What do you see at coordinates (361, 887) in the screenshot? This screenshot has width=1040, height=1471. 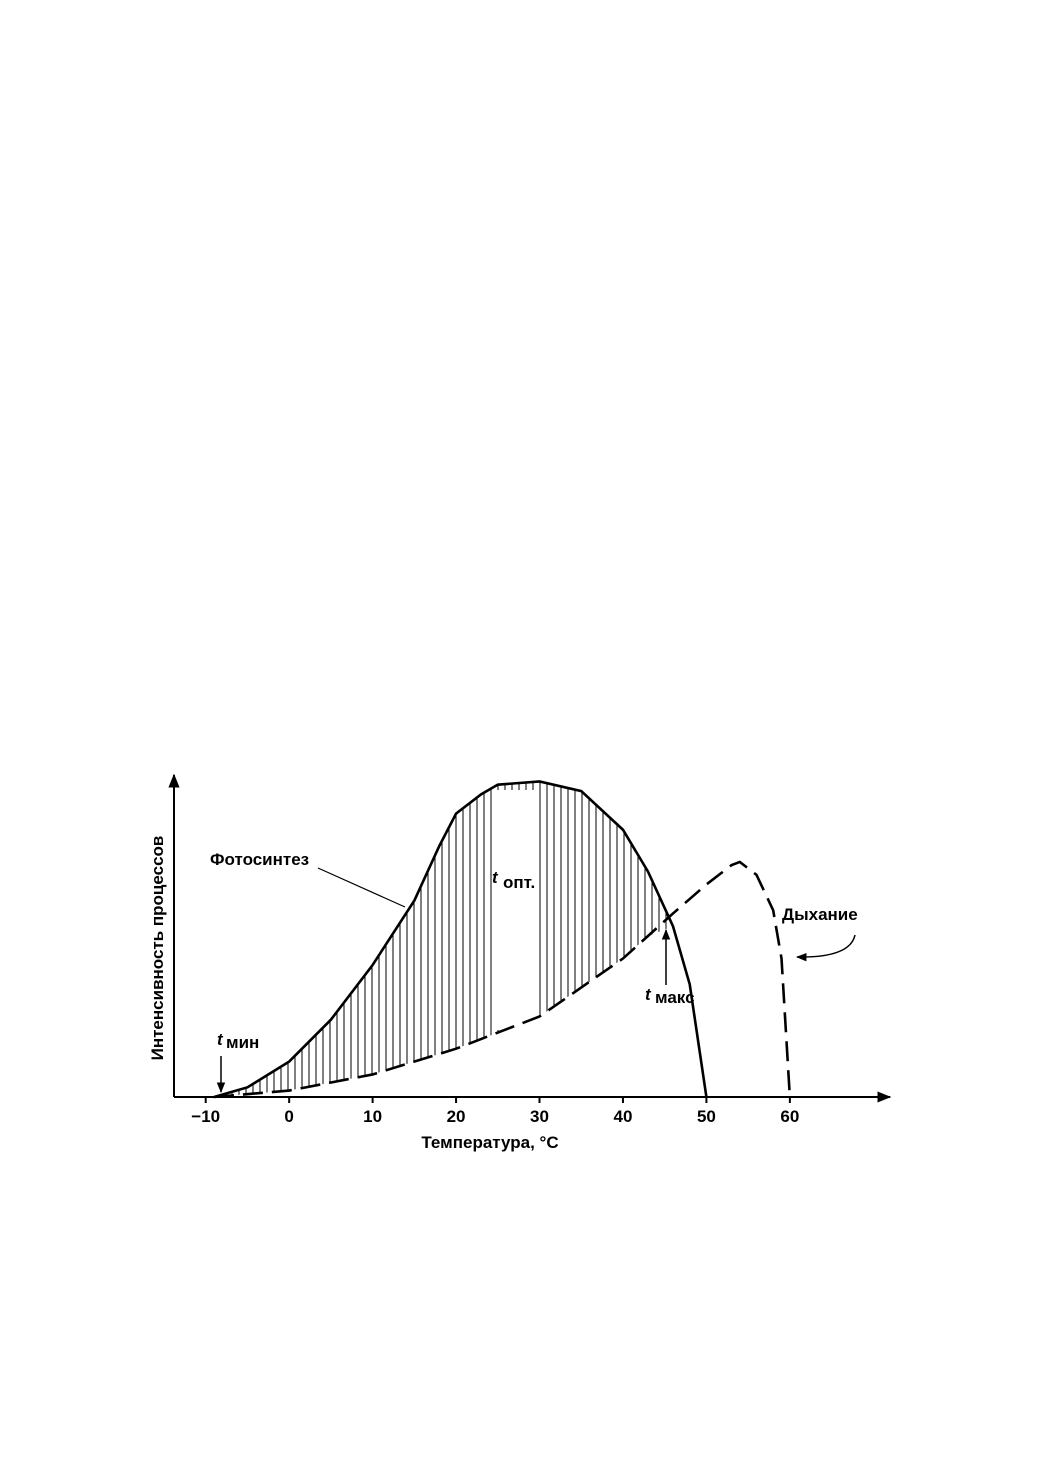 I see `leader-line` at bounding box center [361, 887].